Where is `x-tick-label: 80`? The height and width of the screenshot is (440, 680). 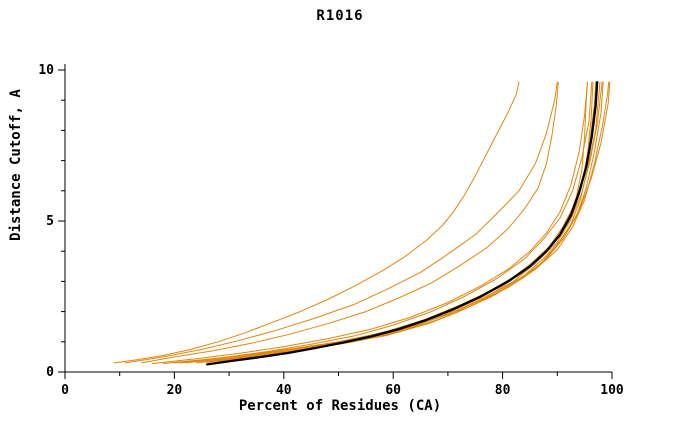
x-tick-label: 80 is located at coordinates (503, 390).